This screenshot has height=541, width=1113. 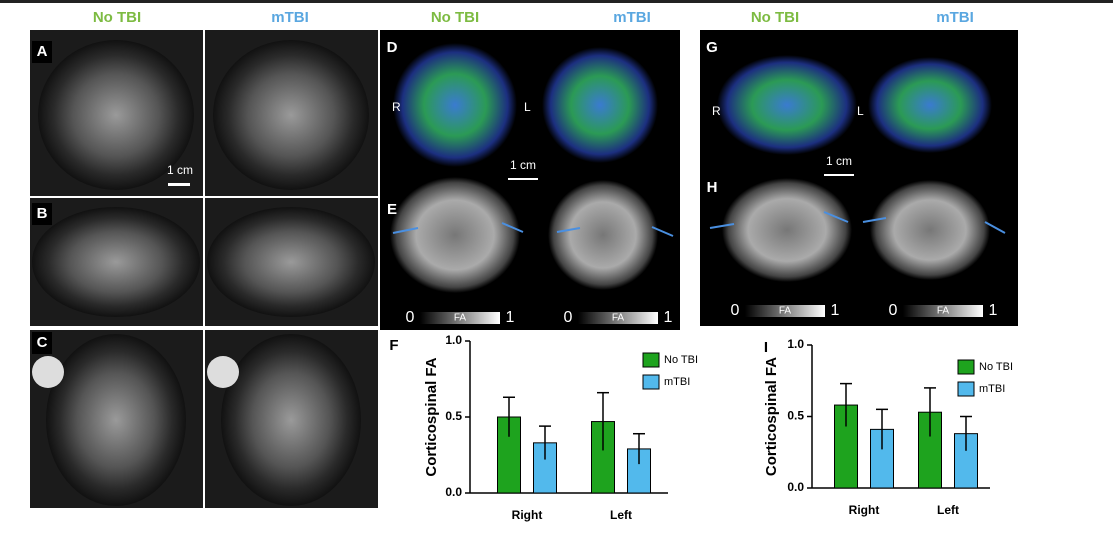 What do you see at coordinates (712, 187) in the screenshot?
I see `panel-label: H` at bounding box center [712, 187].